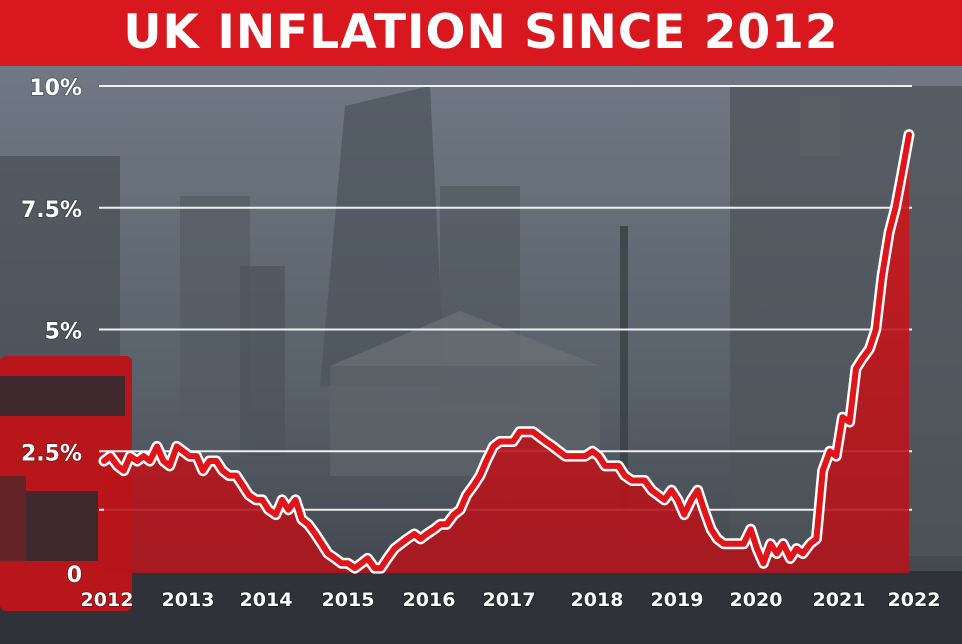 The width and height of the screenshot is (962, 644). I want to click on y-tick-label: 2.5%, so click(51, 453).